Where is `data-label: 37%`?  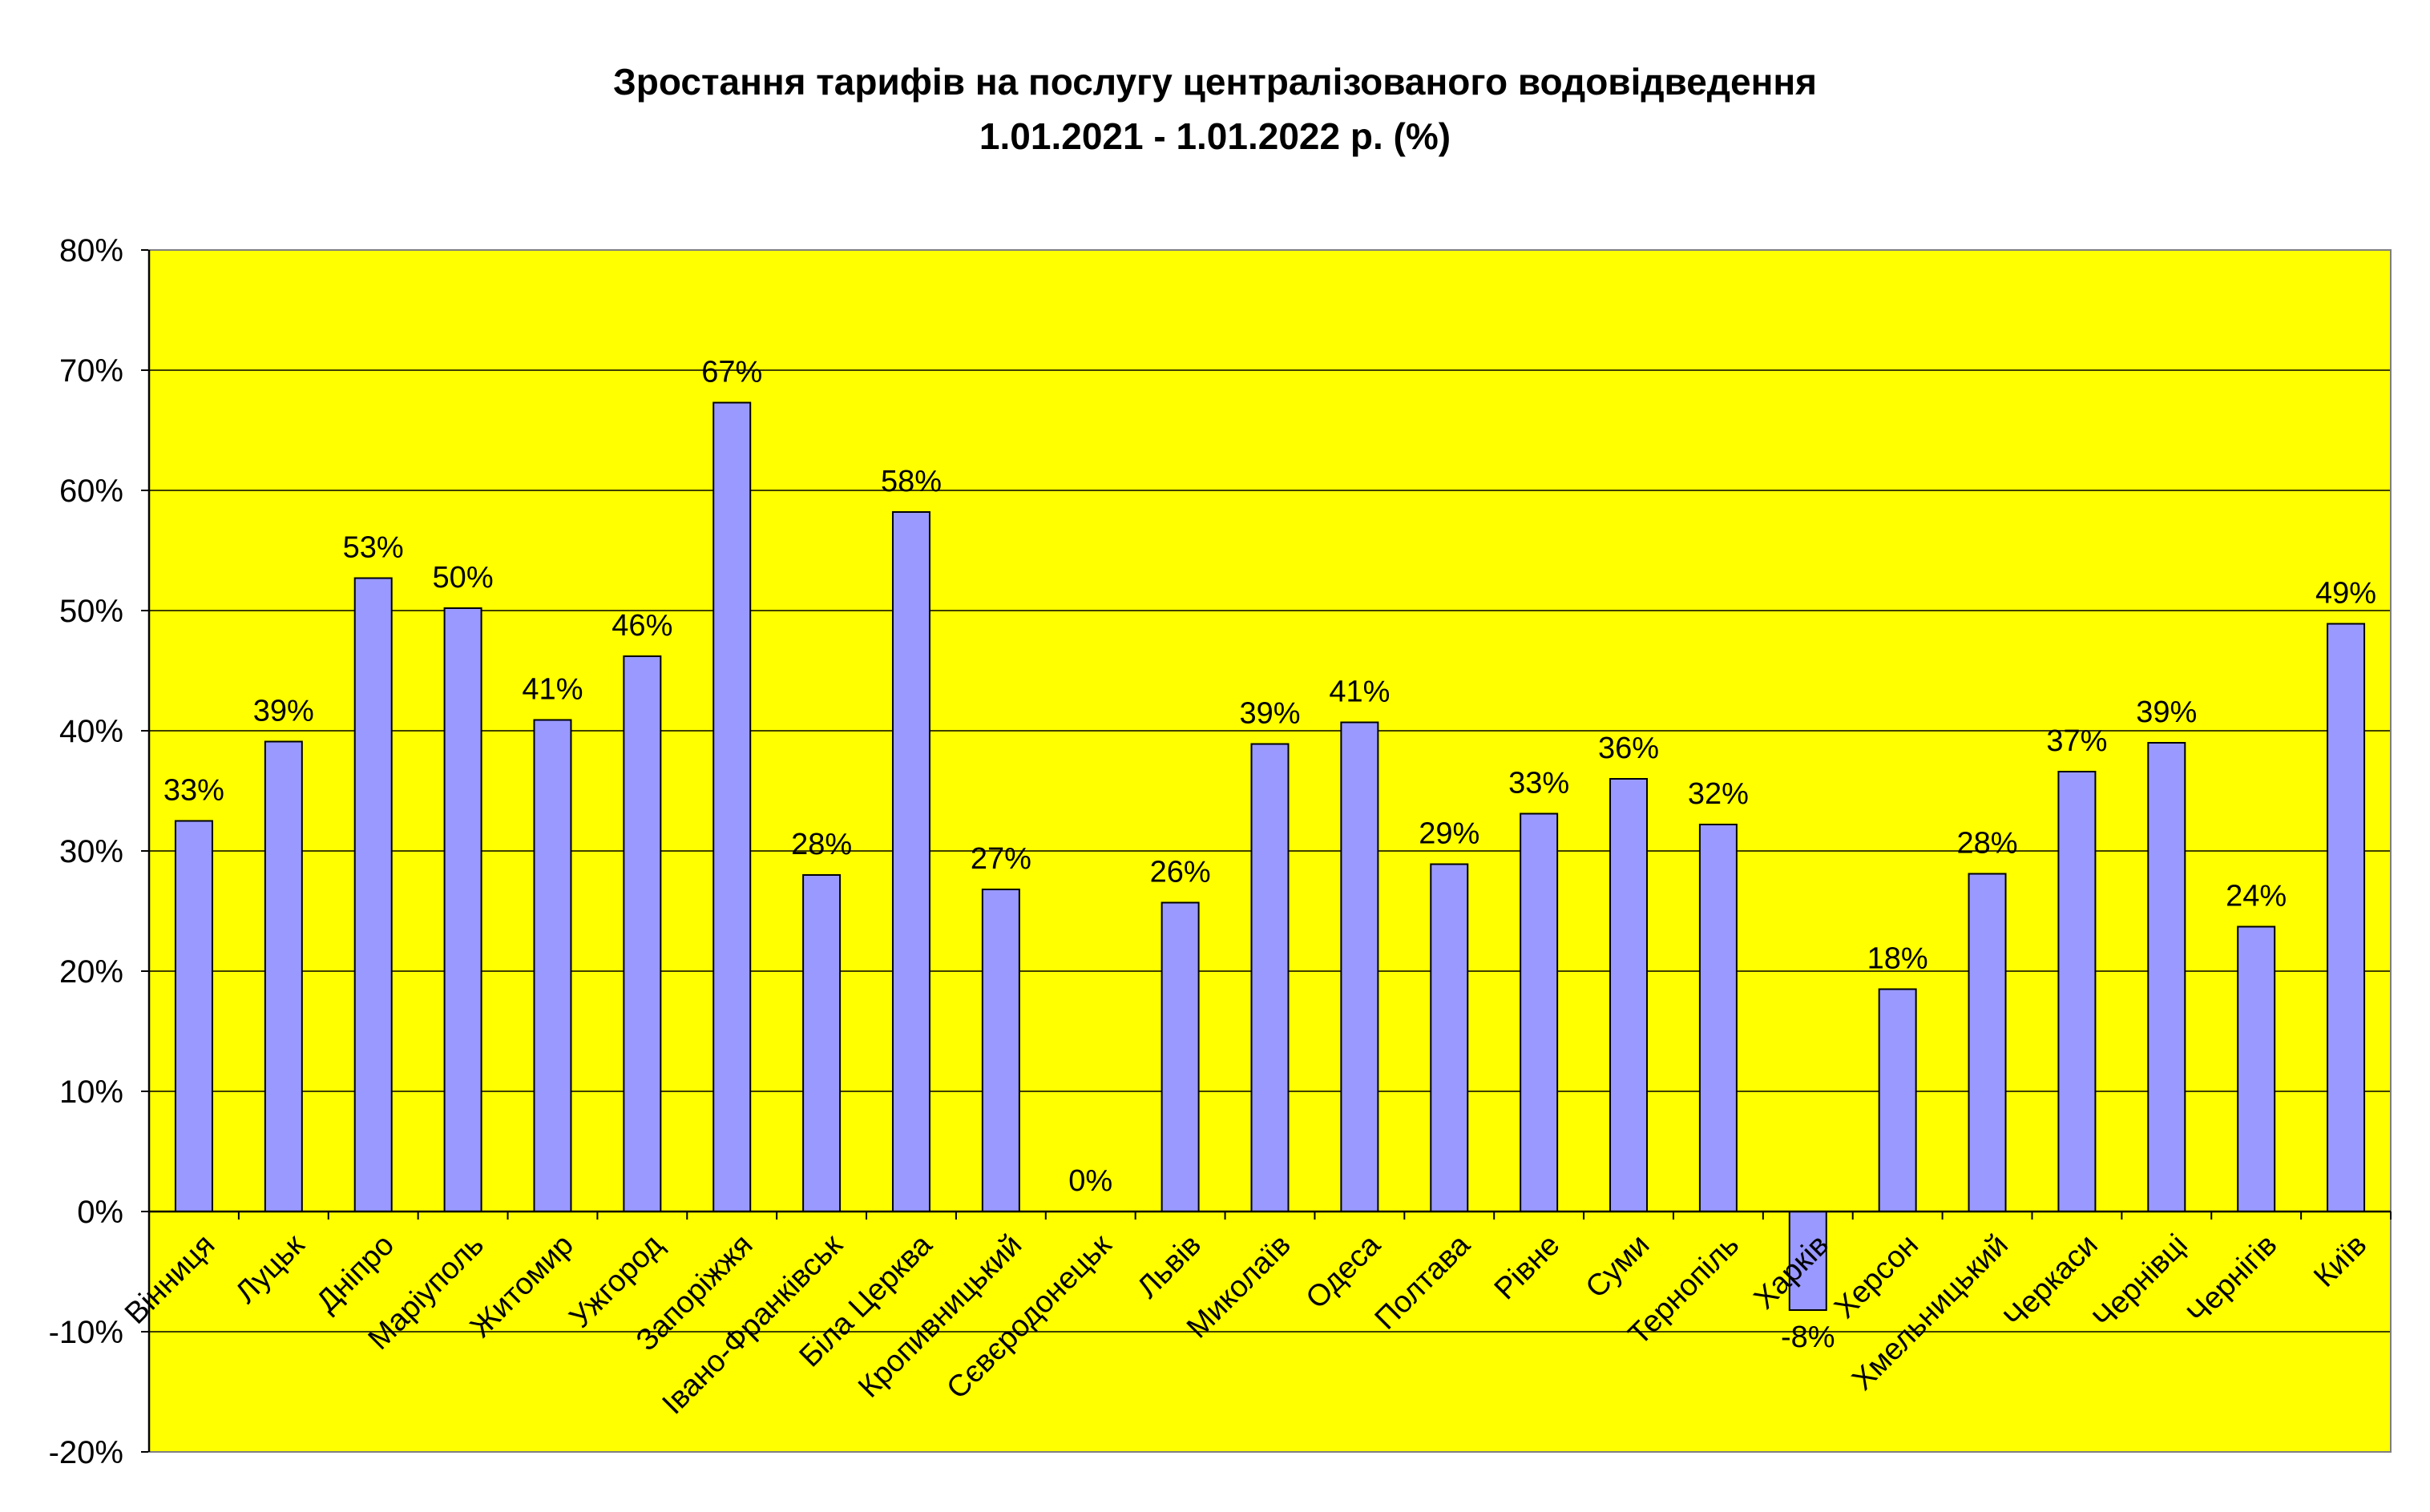 data-label: 37% is located at coordinates (2076, 741).